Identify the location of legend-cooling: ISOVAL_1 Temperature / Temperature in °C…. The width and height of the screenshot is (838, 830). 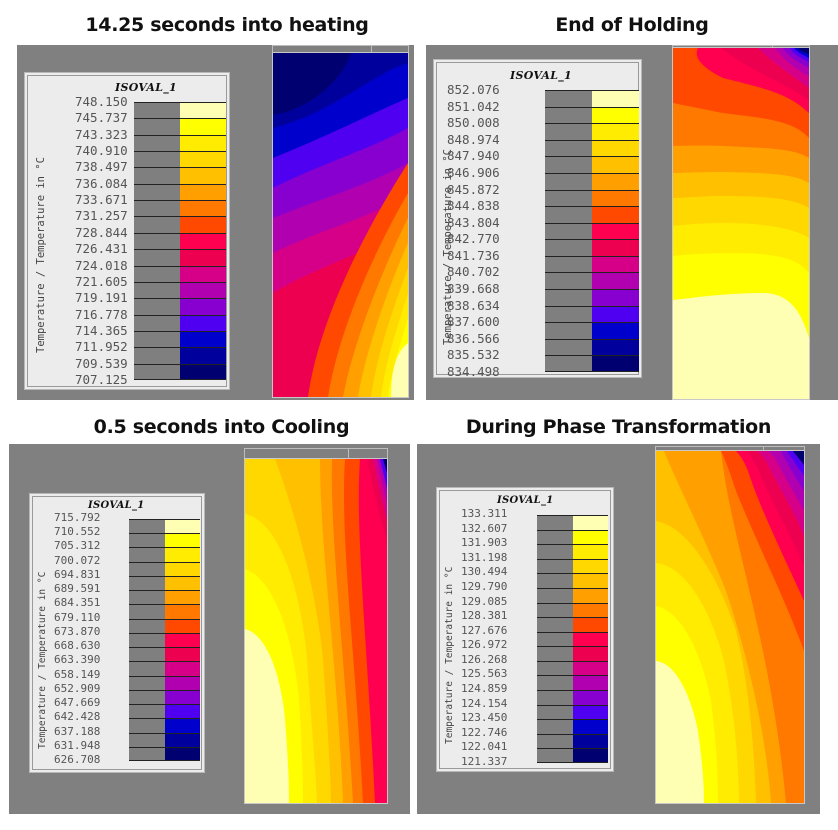
(117, 633).